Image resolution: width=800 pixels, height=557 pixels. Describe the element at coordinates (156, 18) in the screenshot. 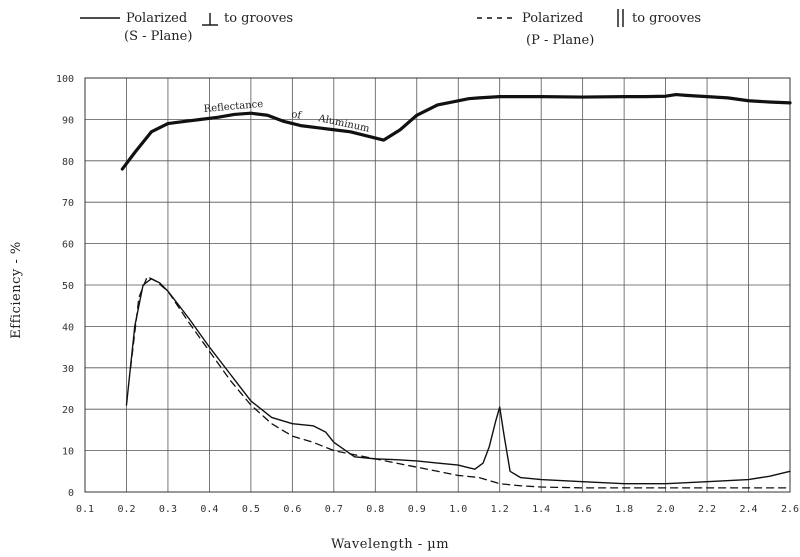

I see `legend-s-plane-label-a: Polarized` at that location.